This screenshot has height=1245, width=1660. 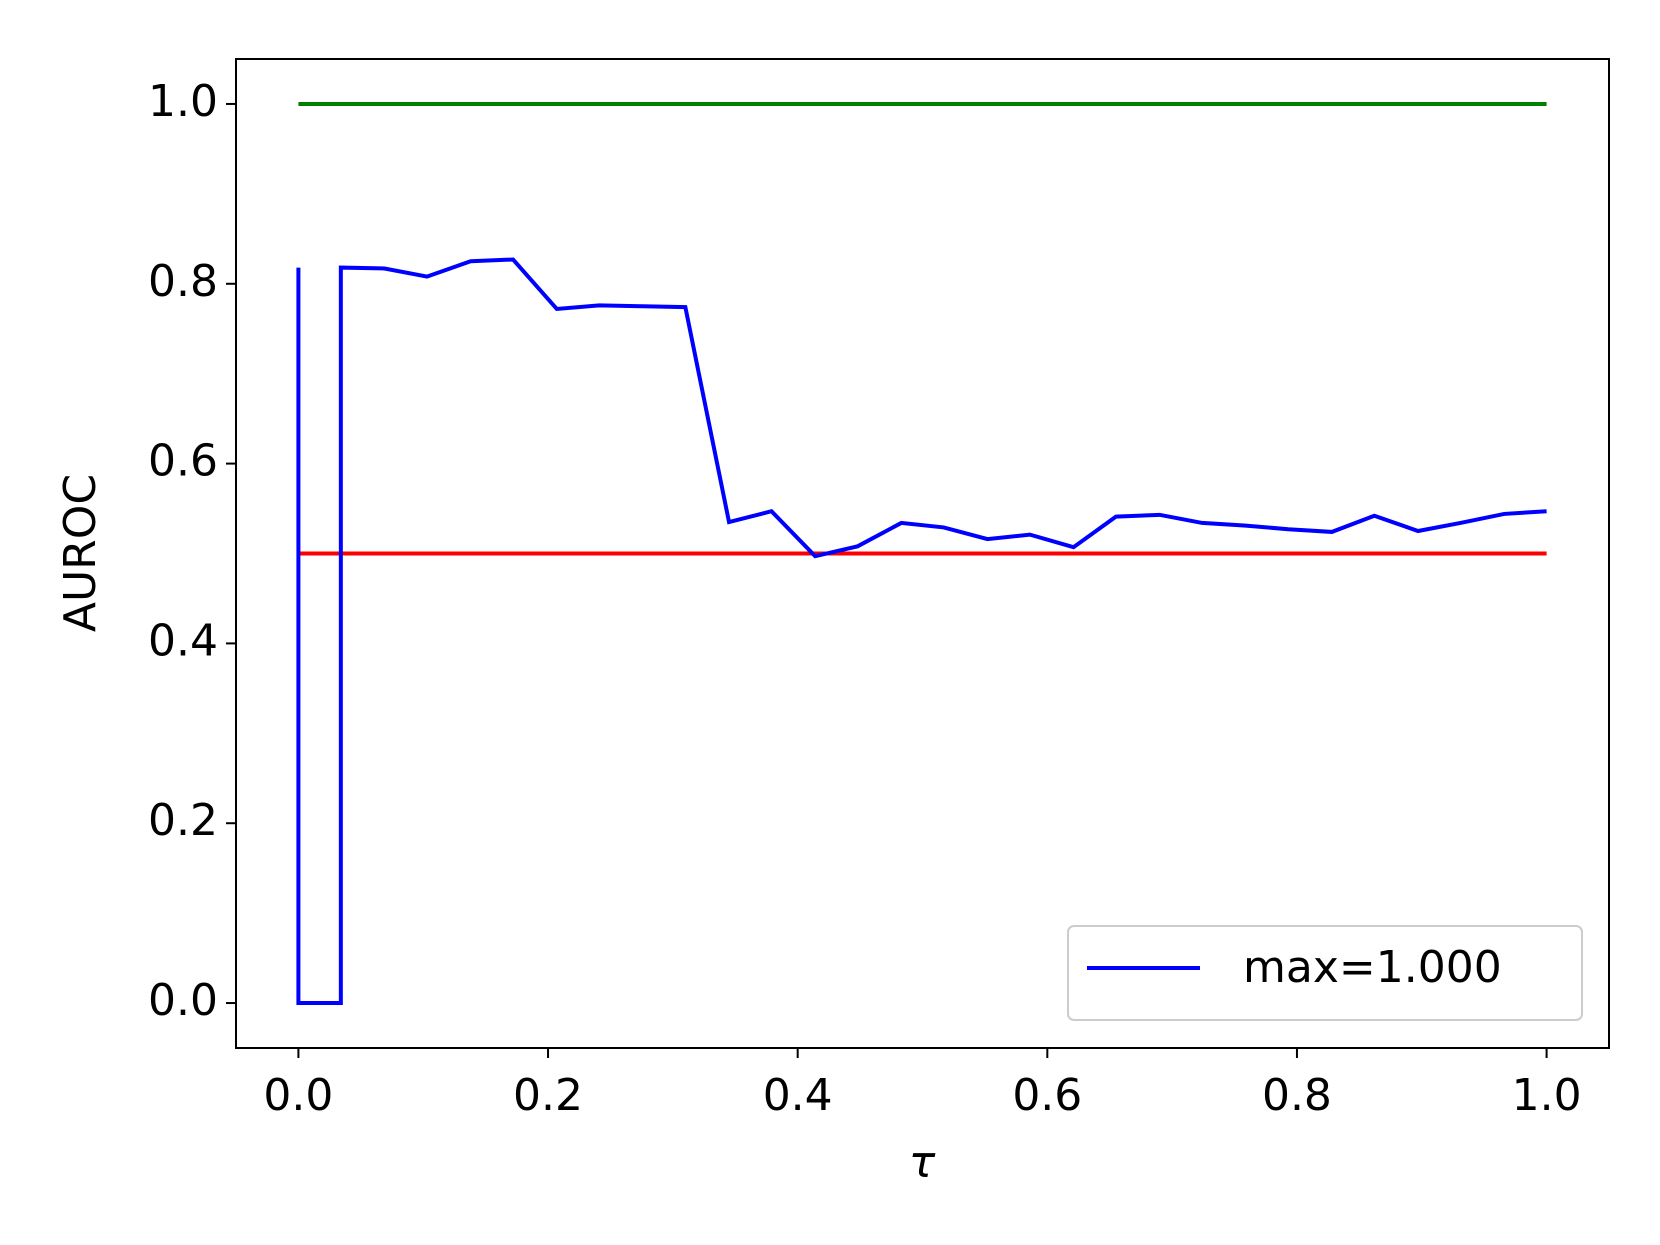 I want to click on y-tick-label: 1.0, so click(x=183, y=101).